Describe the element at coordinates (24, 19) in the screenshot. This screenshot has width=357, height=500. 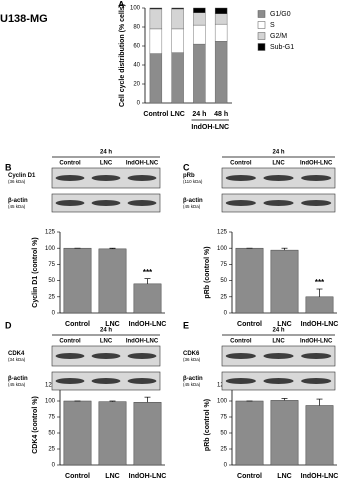
I see `figure-label: U138-MG` at that location.